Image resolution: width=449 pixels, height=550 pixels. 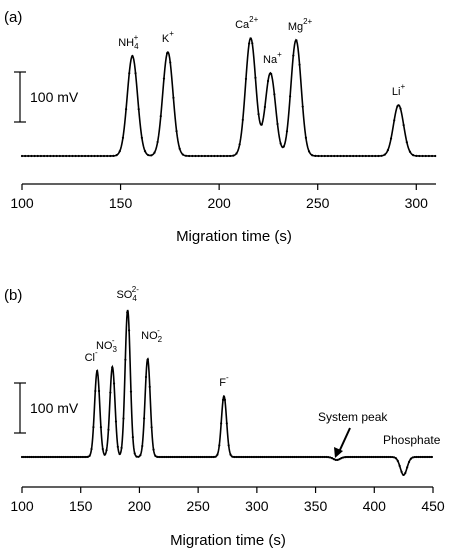 I want to click on panel-a-scale-bar: 100 mV, so click(x=46, y=97).